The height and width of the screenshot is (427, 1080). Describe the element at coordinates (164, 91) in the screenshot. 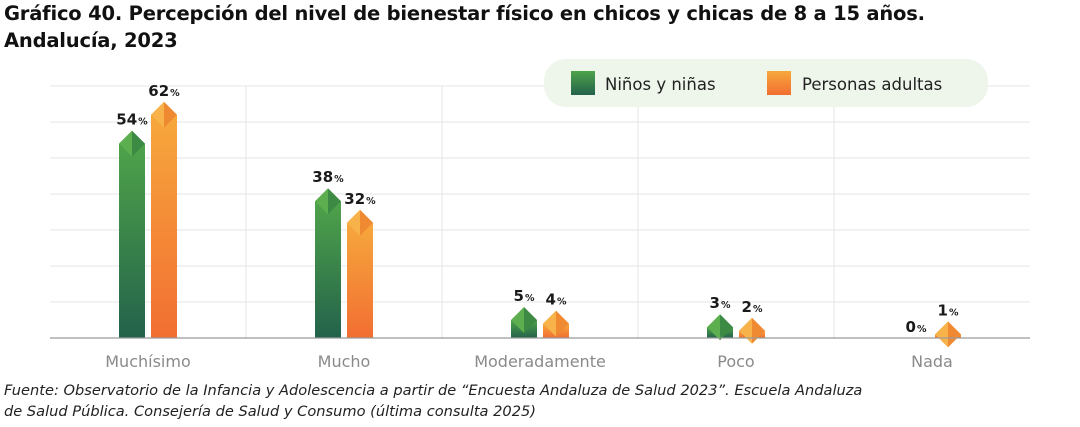

I see `value-label: 62%` at that location.